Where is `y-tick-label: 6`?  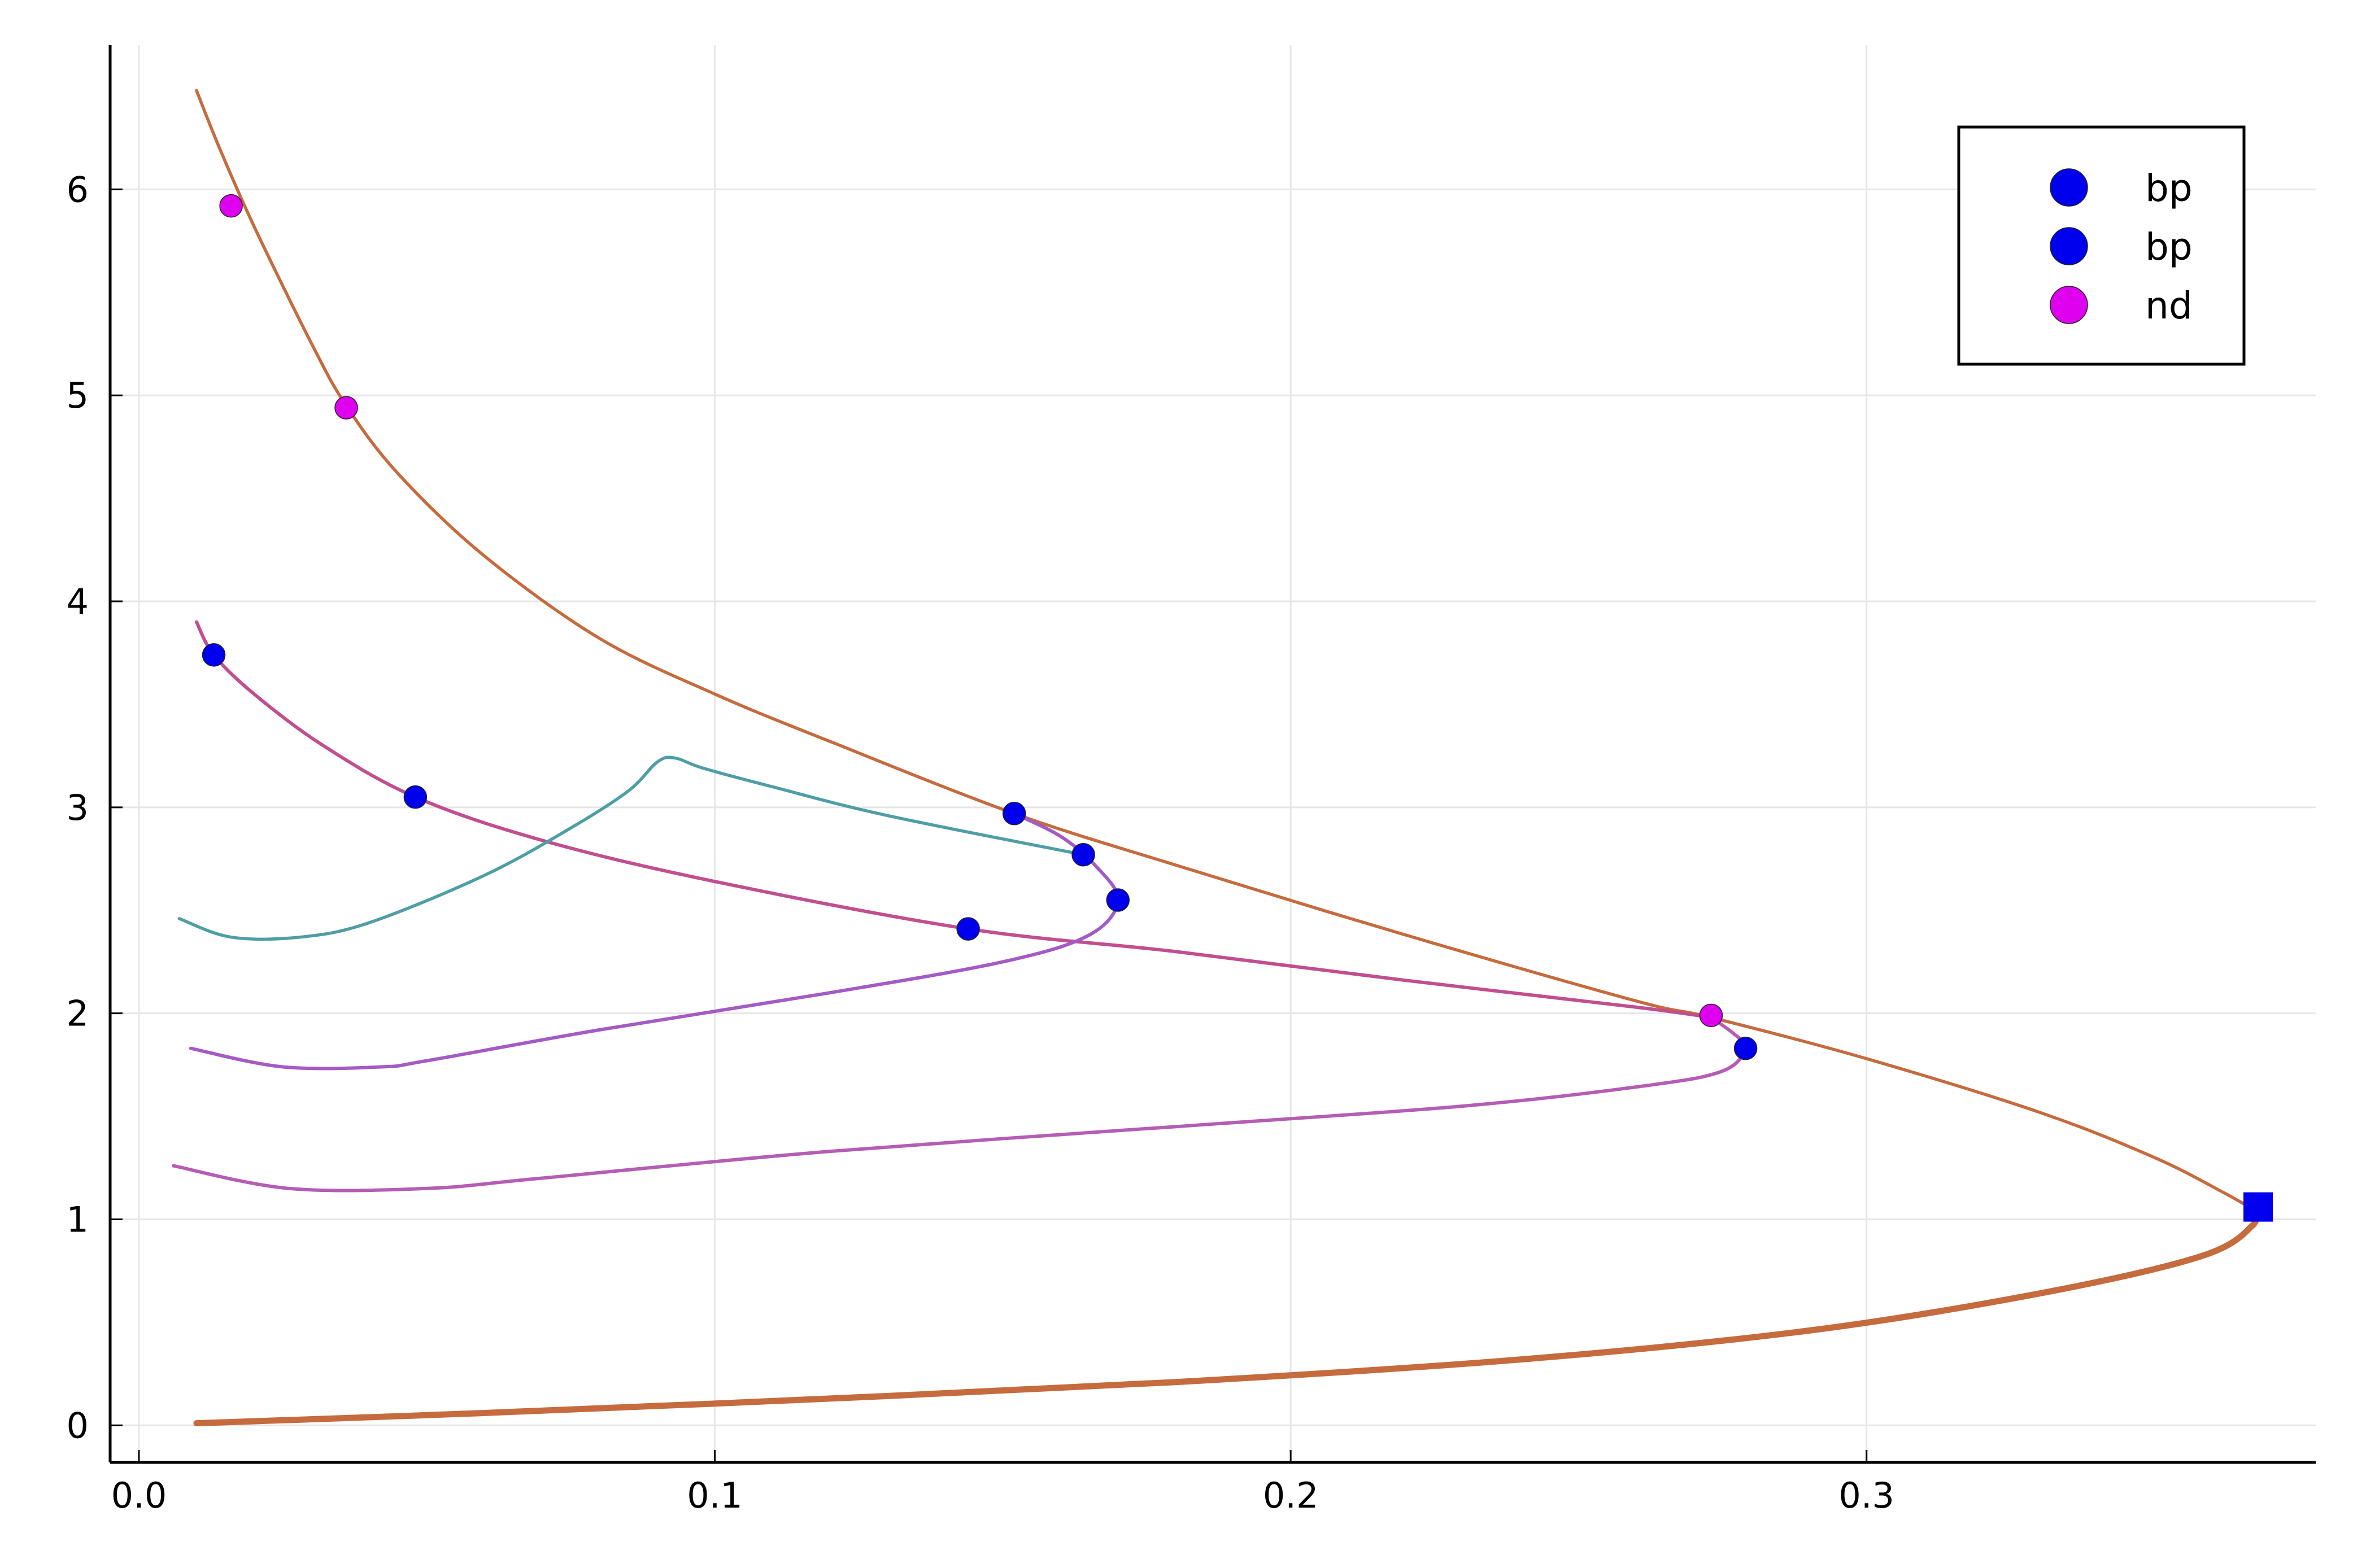
y-tick-label: 6 is located at coordinates (78, 190).